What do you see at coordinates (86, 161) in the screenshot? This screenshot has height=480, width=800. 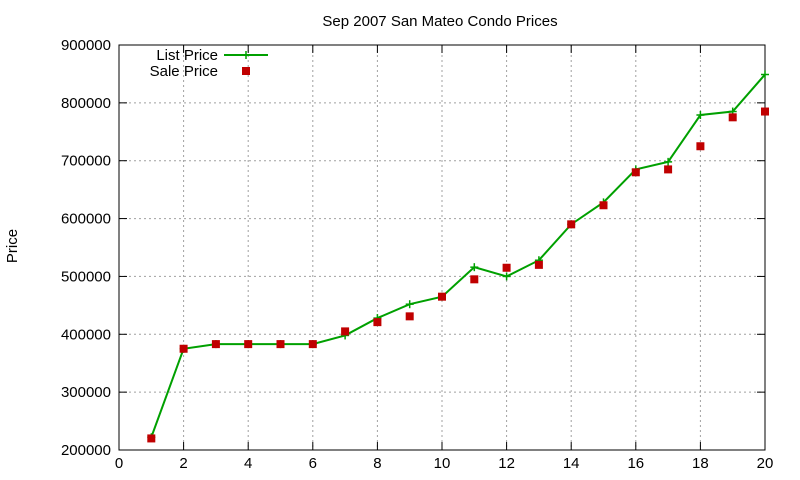 I see `y-tick-label: 700000` at bounding box center [86, 161].